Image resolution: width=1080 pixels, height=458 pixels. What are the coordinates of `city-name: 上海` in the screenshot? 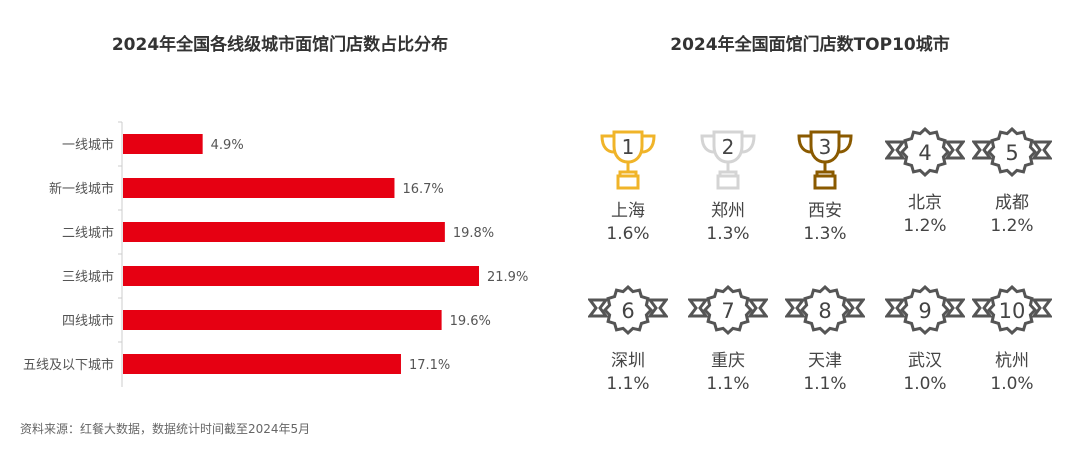 It's located at (628, 211).